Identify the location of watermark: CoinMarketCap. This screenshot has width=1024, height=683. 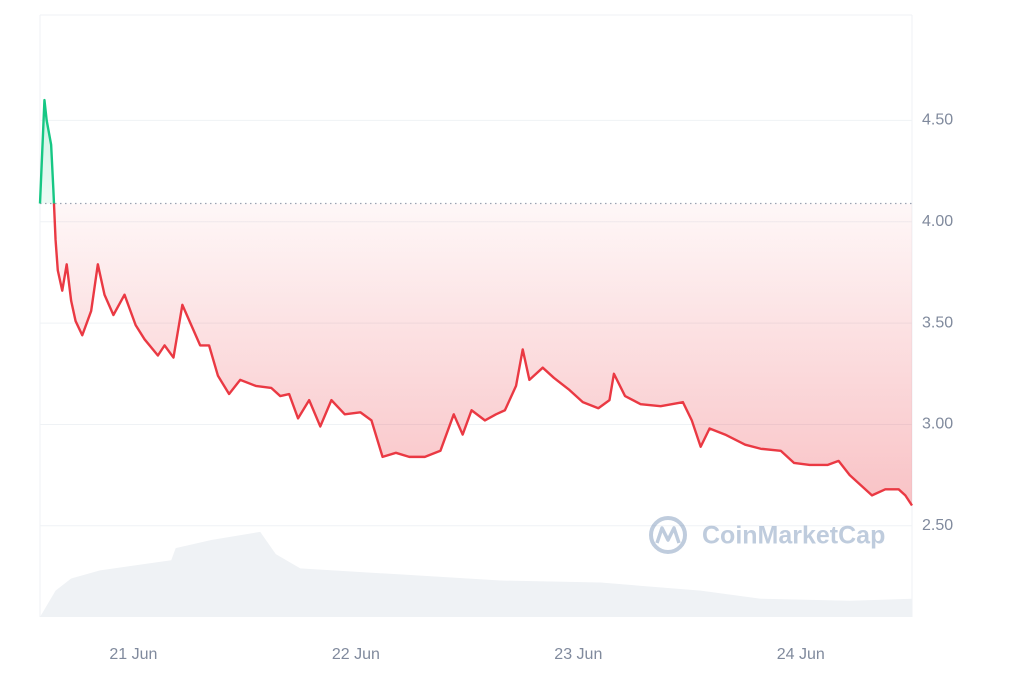
(767, 535).